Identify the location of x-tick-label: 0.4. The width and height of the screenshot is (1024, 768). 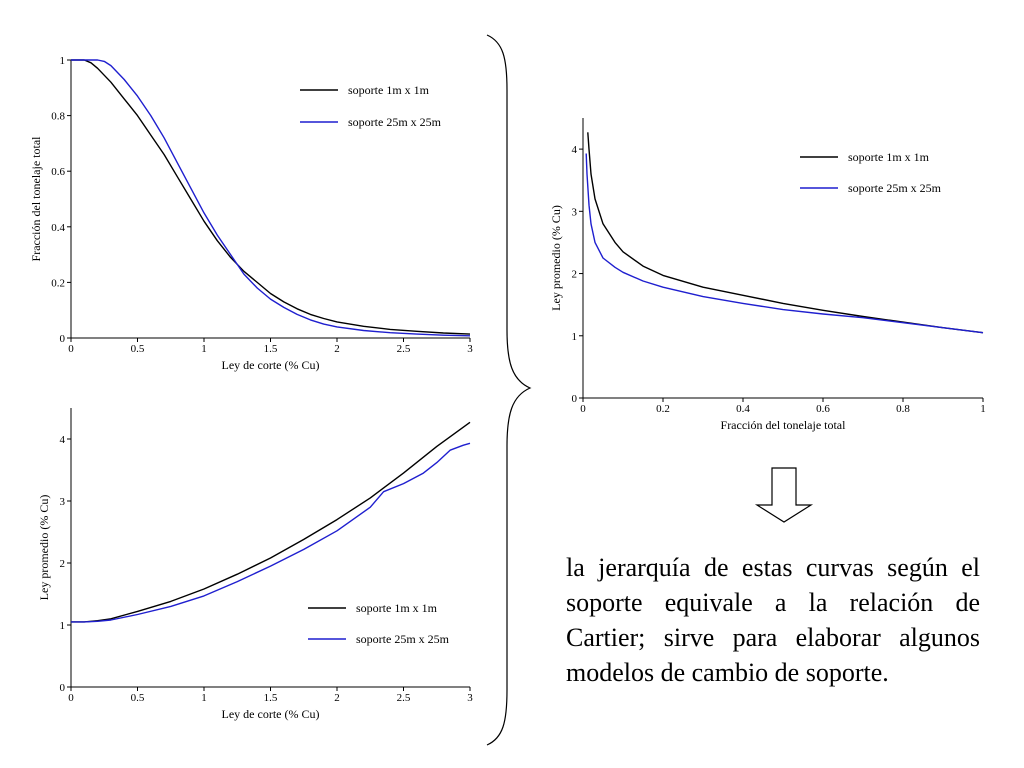
(743, 409).